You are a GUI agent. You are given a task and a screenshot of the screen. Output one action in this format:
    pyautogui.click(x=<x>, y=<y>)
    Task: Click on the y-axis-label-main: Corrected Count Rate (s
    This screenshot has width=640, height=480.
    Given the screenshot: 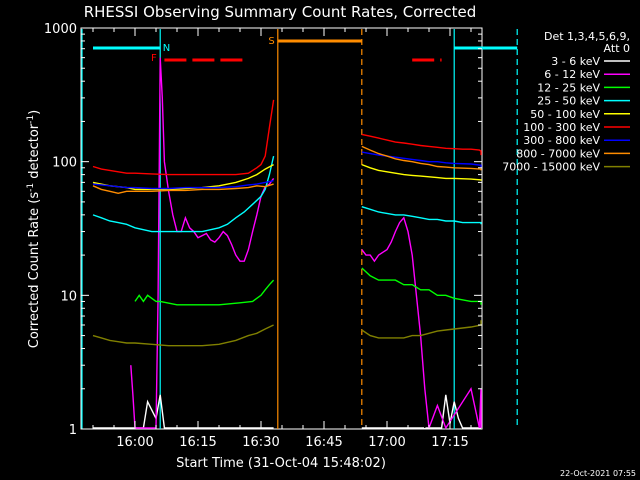 What is the action you would take?
    pyautogui.click(x=34, y=270)
    